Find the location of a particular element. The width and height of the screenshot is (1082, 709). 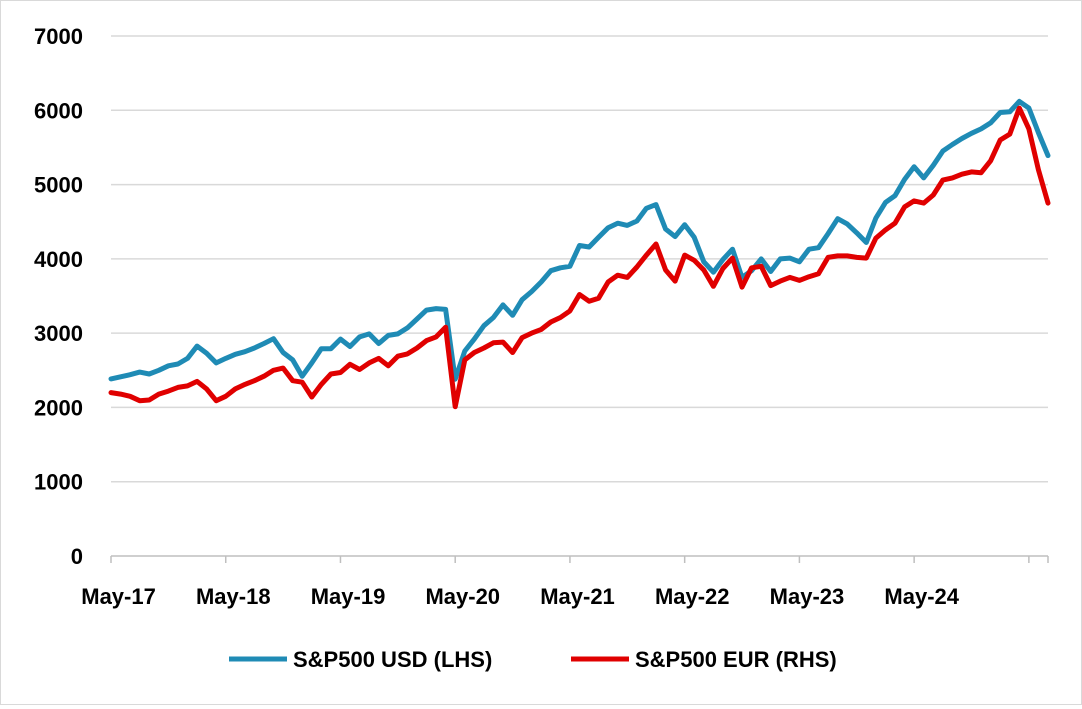

y-tick-label: 0 is located at coordinates (77, 556).